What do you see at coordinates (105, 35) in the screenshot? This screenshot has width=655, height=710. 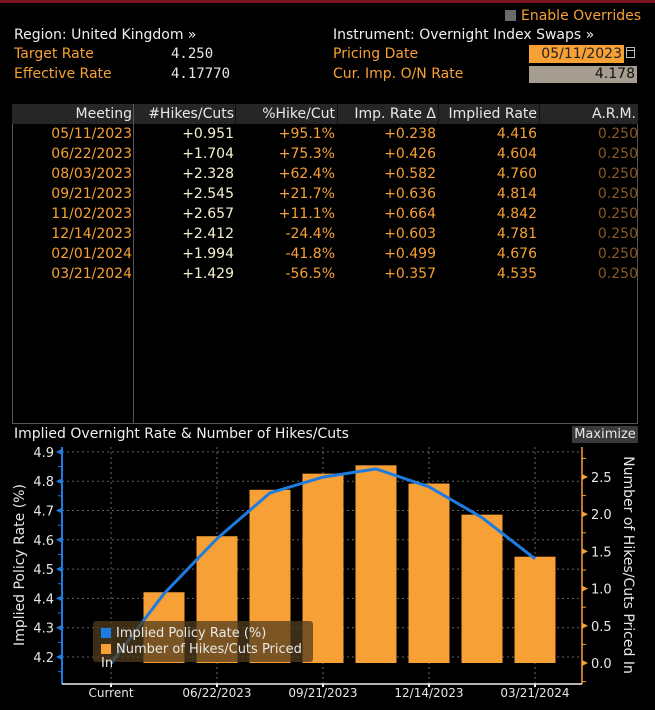 I see `region-selector: Region: United Kingdom »` at bounding box center [105, 35].